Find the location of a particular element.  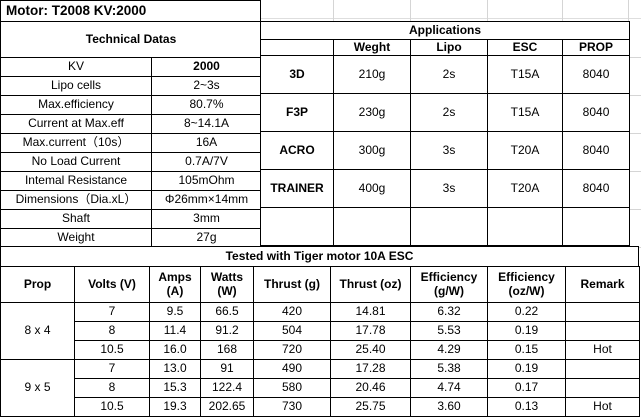

tech-row-label: No Load Current is located at coordinates (76, 162).